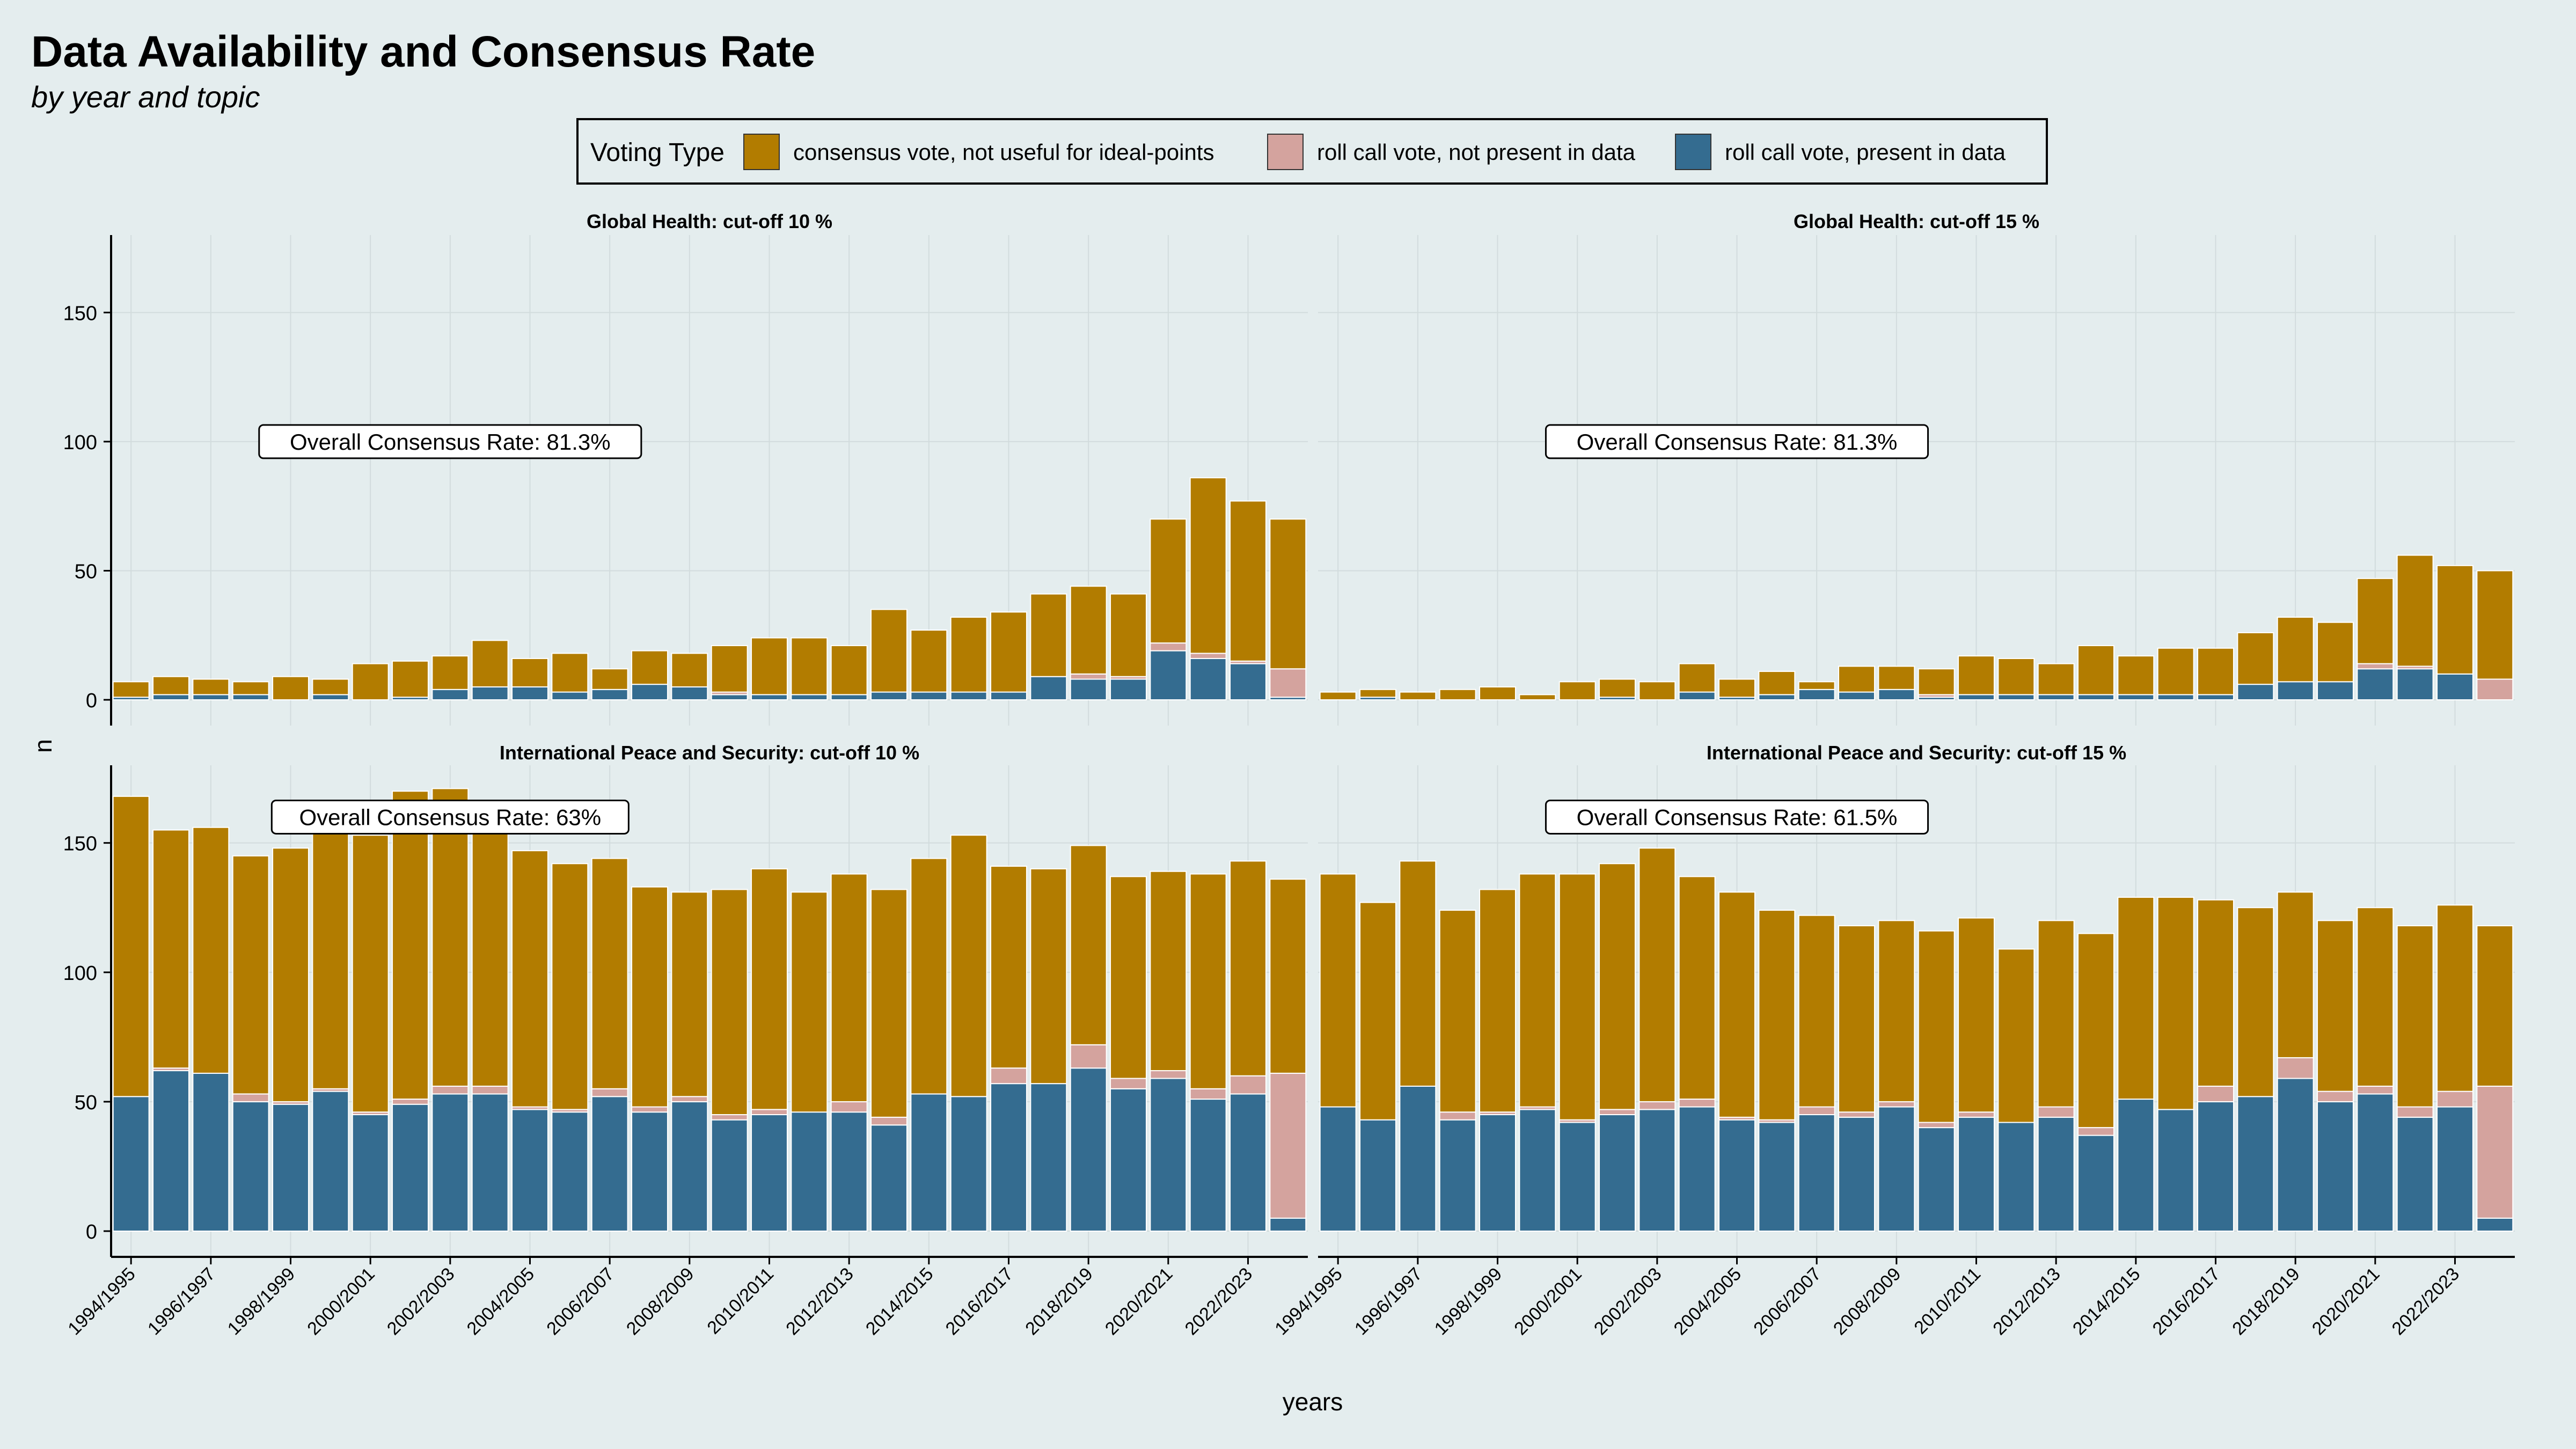 The height and width of the screenshot is (1449, 2576). What do you see at coordinates (1737, 817) in the screenshot?
I see `annotation: Overall Consensus Rate: 61.5%` at bounding box center [1737, 817].